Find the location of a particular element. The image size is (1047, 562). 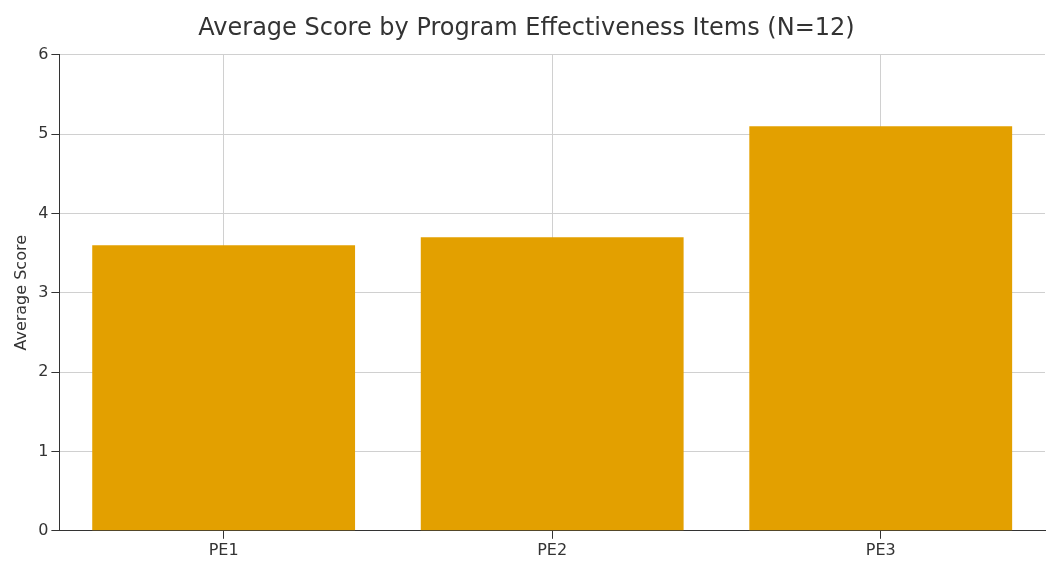

y-tick-label: 1 is located at coordinates (43, 450).